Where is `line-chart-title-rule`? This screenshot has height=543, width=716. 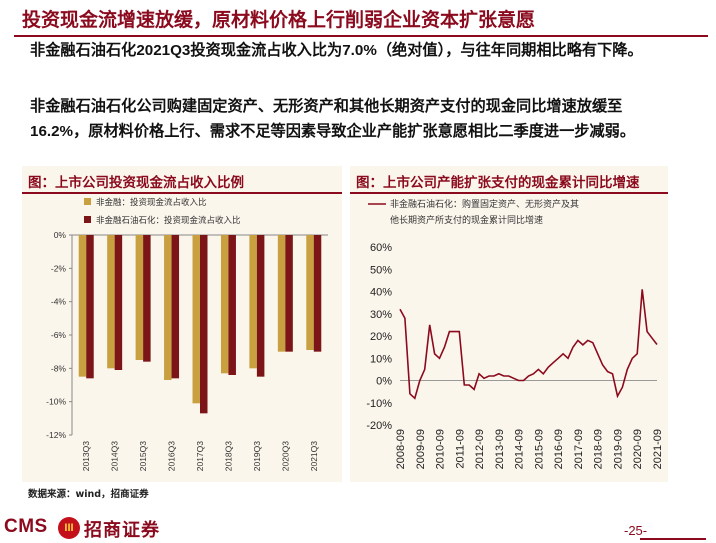 line-chart-title-rule is located at coordinates (509, 193).